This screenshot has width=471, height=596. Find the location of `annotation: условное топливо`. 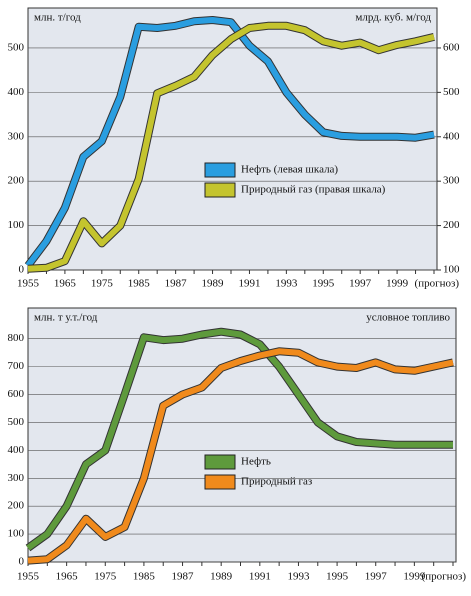

annotation: условное топливо is located at coordinates (408, 318).